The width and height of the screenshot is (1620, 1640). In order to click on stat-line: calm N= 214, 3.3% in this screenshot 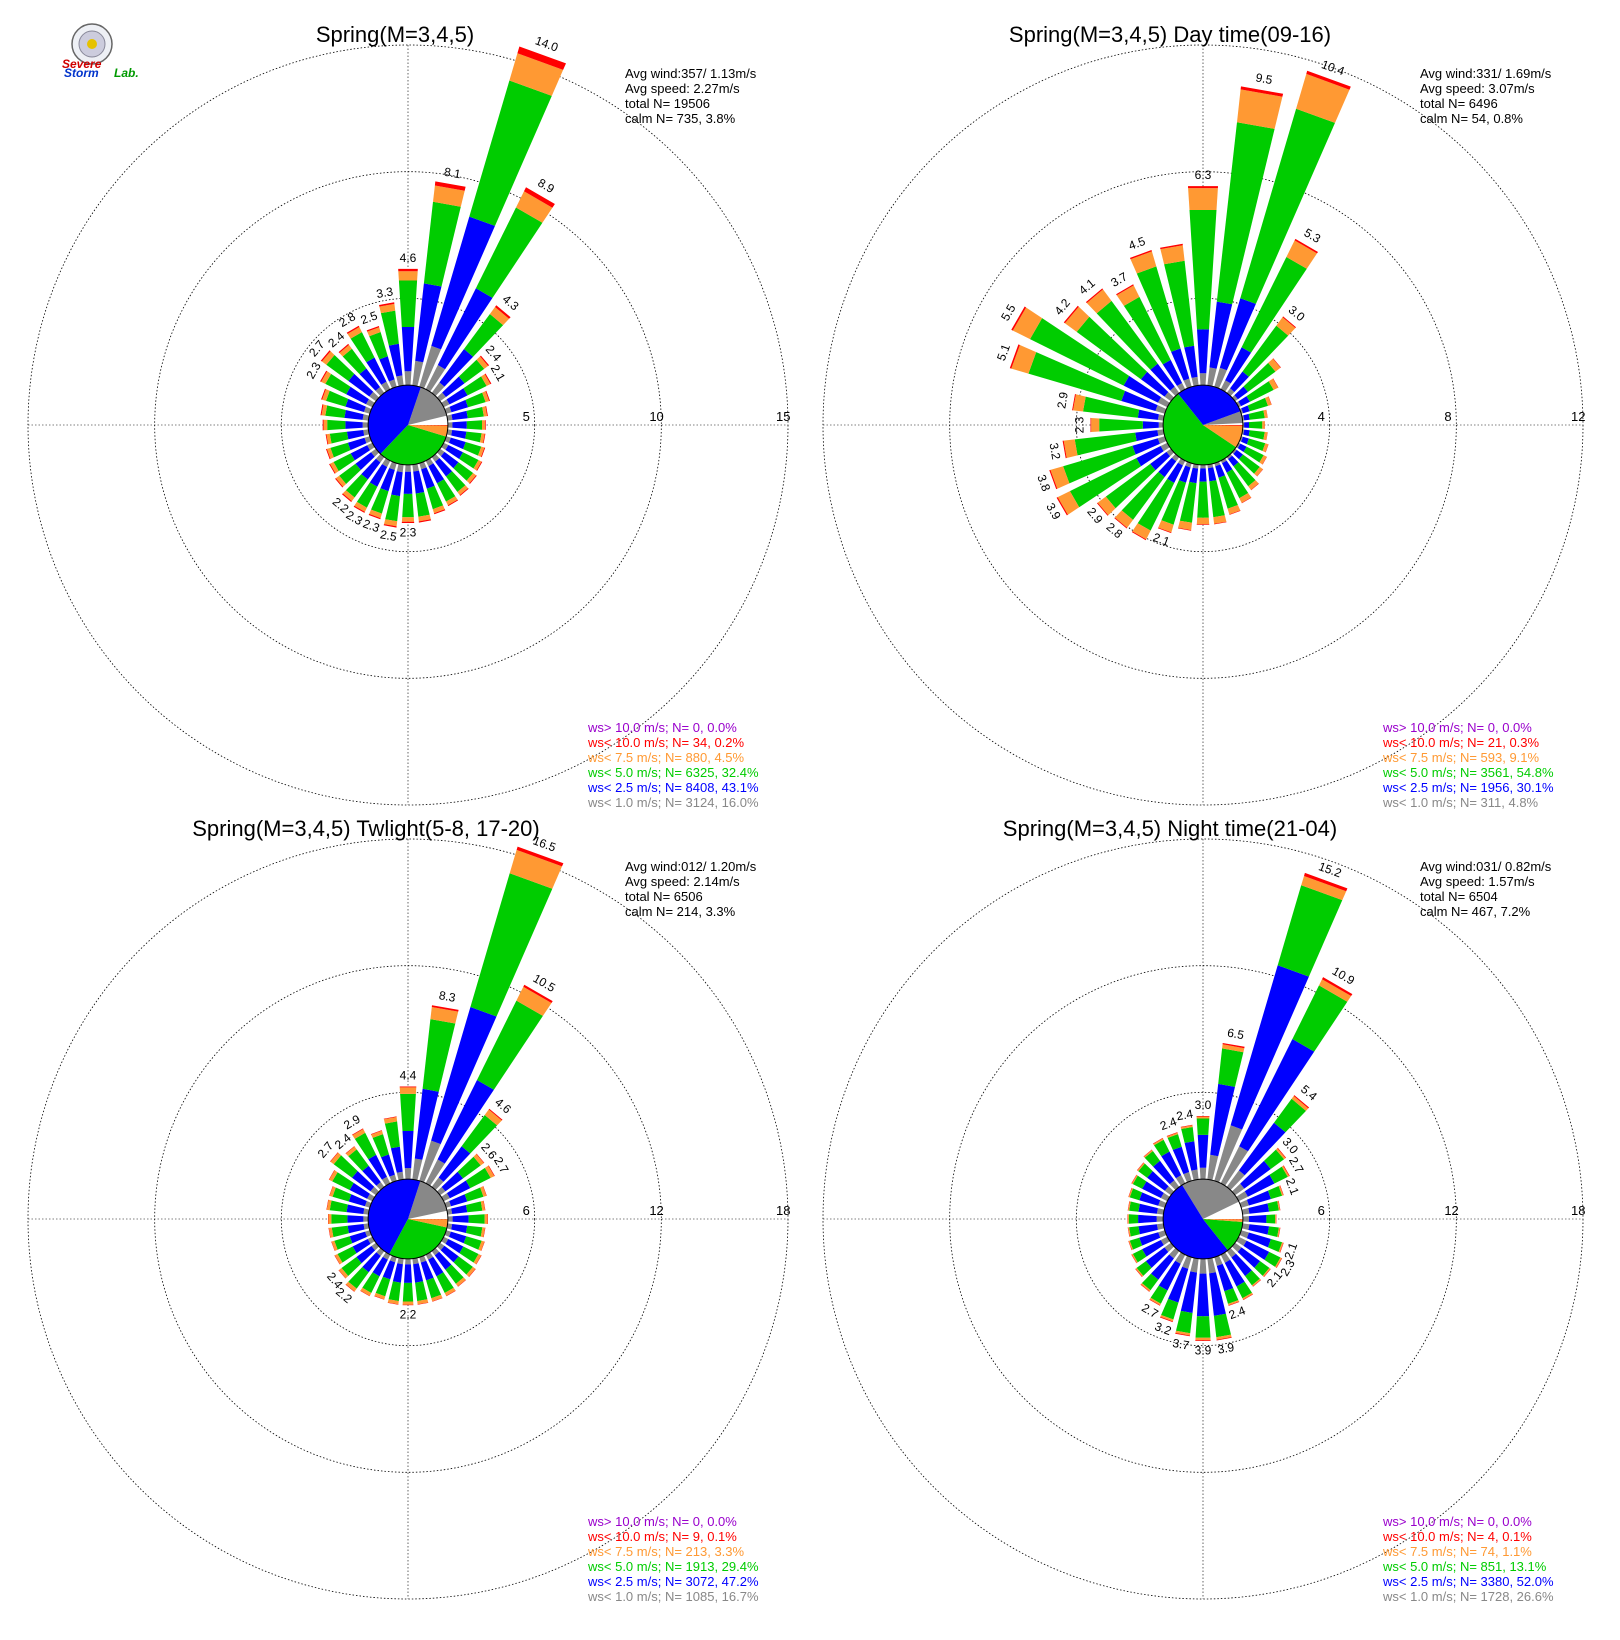, I will do `click(680, 911)`.